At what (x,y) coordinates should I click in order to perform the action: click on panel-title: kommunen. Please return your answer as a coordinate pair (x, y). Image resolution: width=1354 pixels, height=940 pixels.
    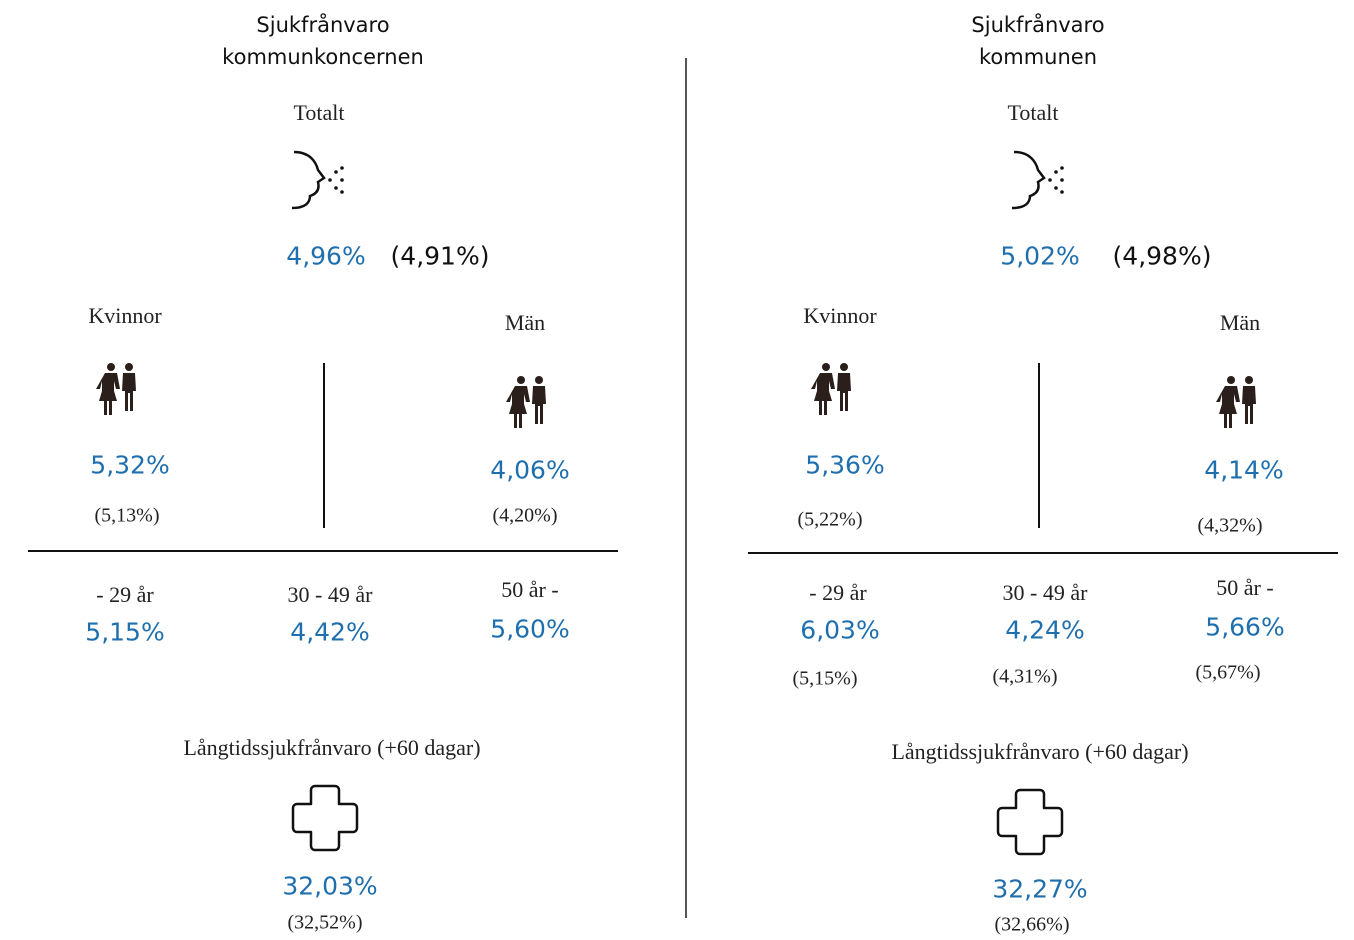
    Looking at the image, I should click on (1038, 57).